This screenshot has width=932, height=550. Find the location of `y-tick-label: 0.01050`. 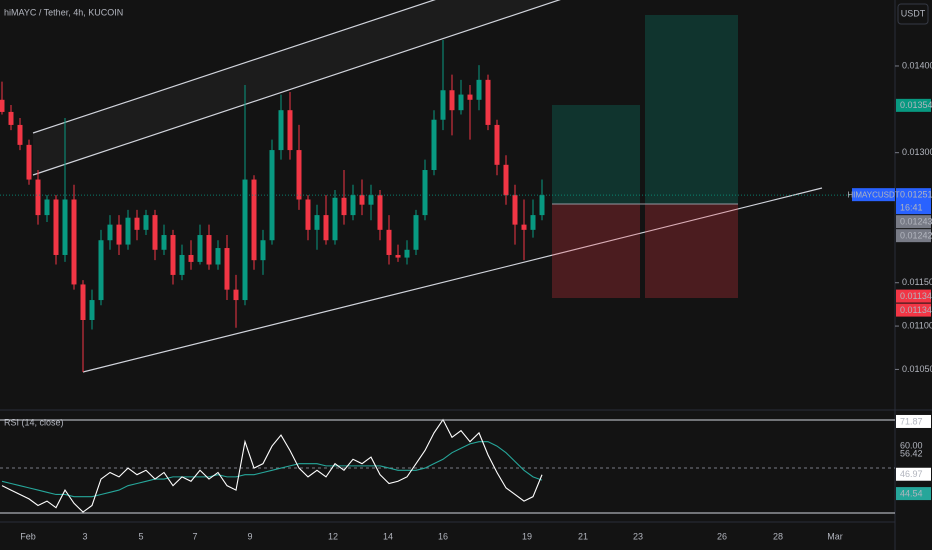

y-tick-label: 0.01050 is located at coordinates (917, 369).